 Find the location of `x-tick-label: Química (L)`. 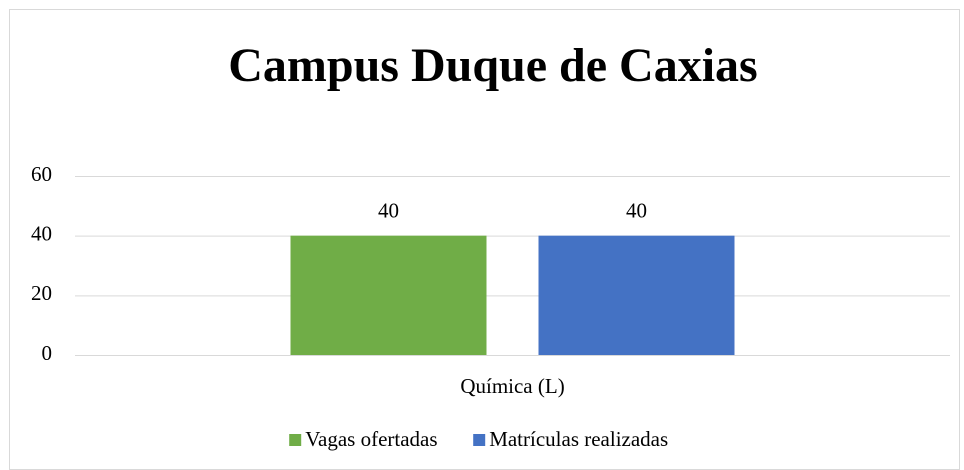

x-tick-label: Química (L) is located at coordinates (512, 386).